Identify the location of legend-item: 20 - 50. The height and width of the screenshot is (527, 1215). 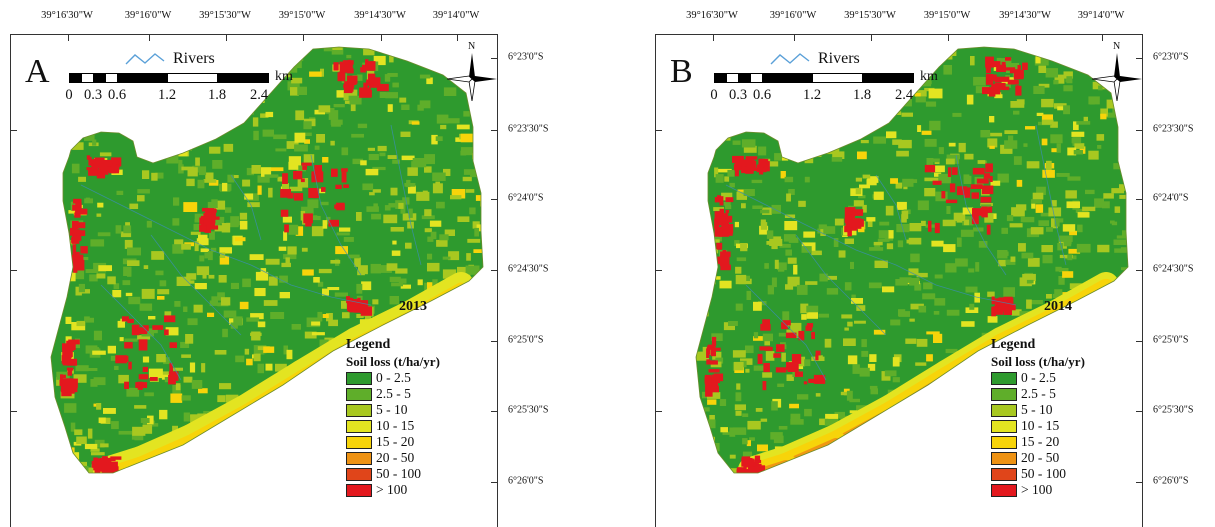
(1066, 458).